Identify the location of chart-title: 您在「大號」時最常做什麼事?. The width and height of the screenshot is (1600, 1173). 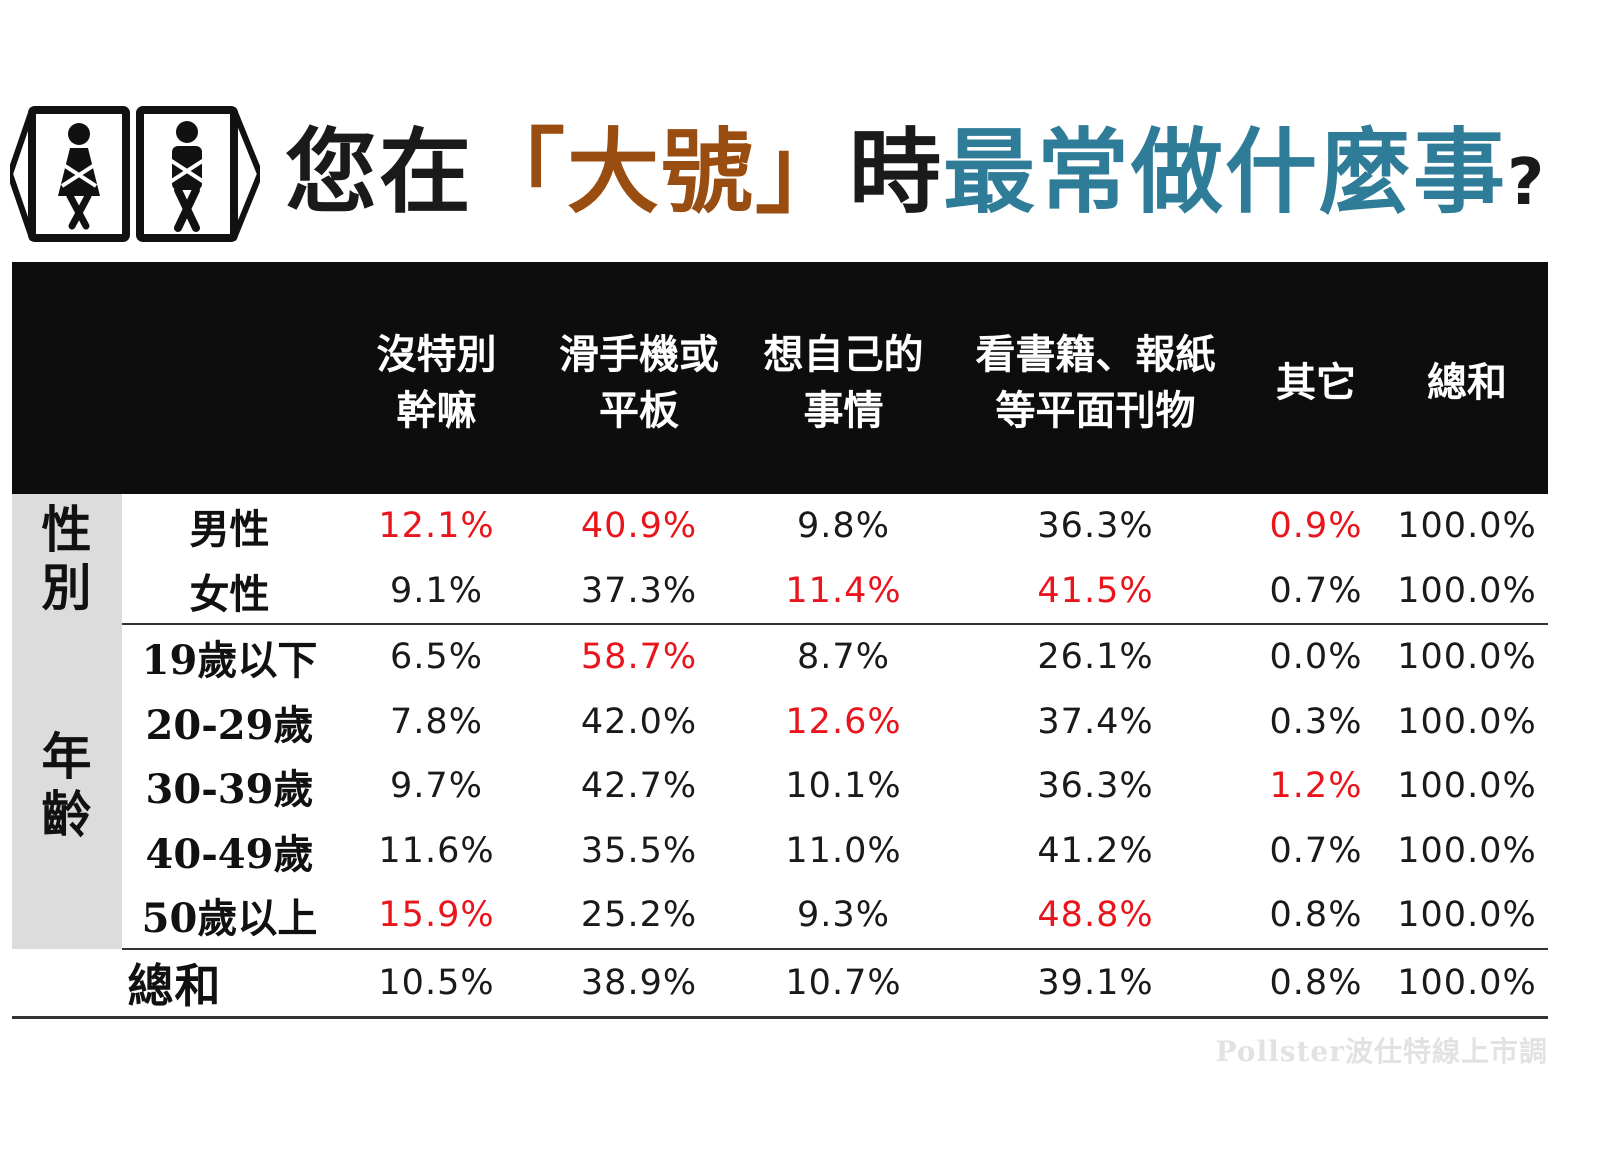
(915, 173).